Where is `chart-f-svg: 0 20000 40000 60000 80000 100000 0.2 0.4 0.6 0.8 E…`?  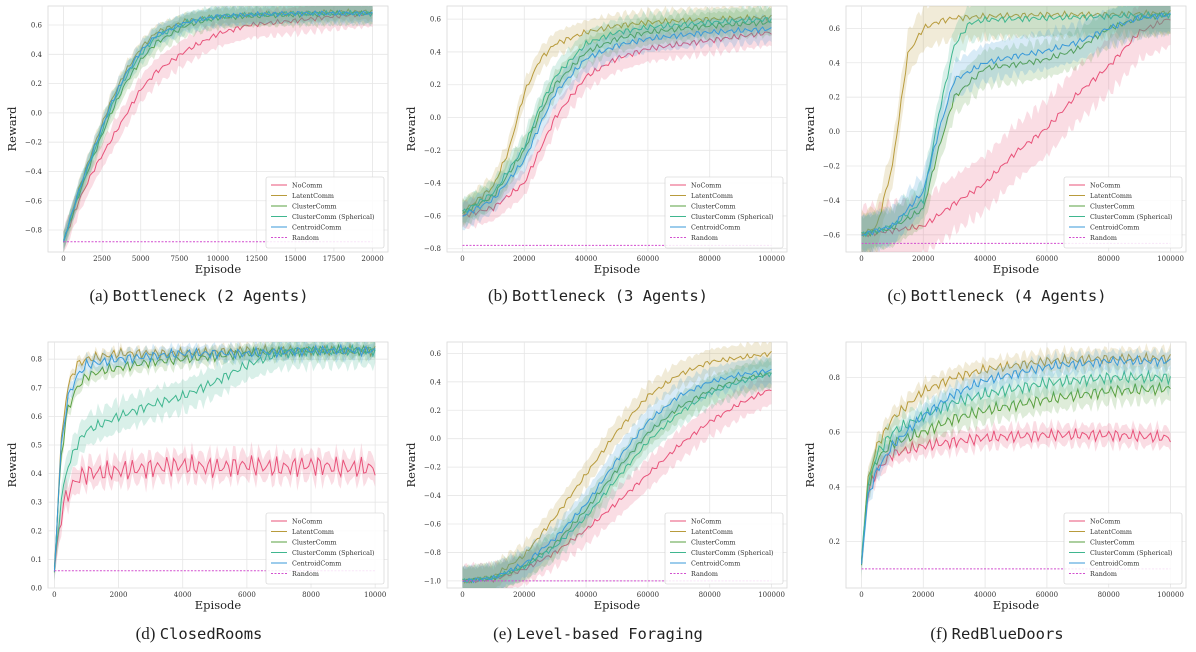 chart-f-svg: 0 20000 40000 60000 80000 100000 0.2 0.4 0.6 0.8 E… is located at coordinates (995, 476).